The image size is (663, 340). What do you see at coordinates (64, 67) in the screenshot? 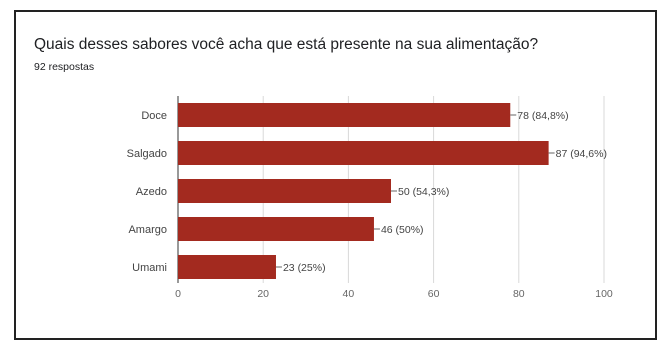
I see `response-count: 92 respostas` at bounding box center [64, 67].